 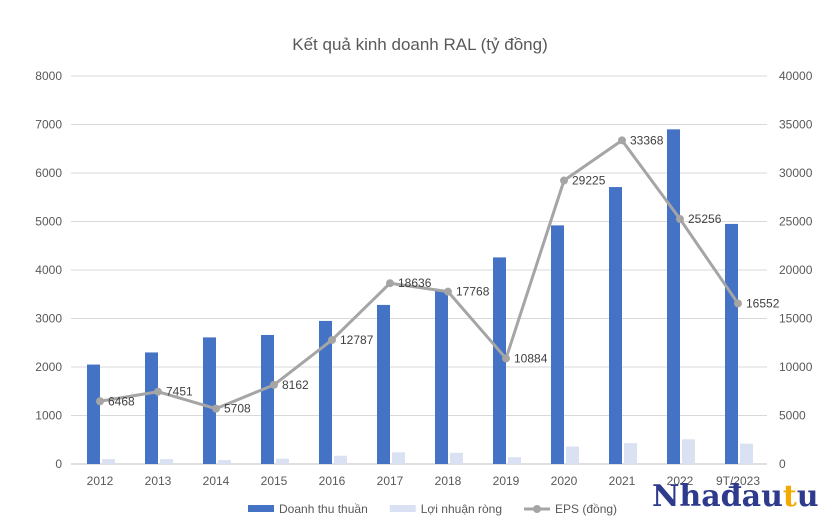 What do you see at coordinates (48, 416) in the screenshot?
I see `left-tick-label: 1000` at bounding box center [48, 416].